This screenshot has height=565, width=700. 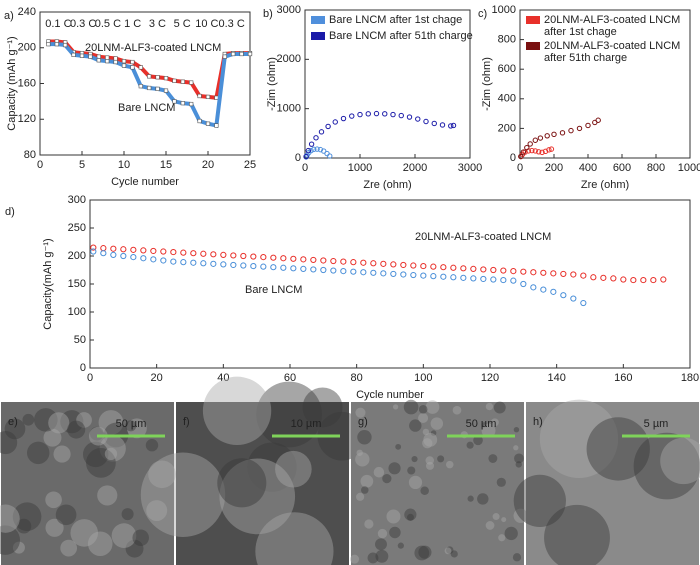 What do you see at coordinates (306, 424) in the screenshot?
I see `scale-bar-label: 10 µm` at bounding box center [306, 424].